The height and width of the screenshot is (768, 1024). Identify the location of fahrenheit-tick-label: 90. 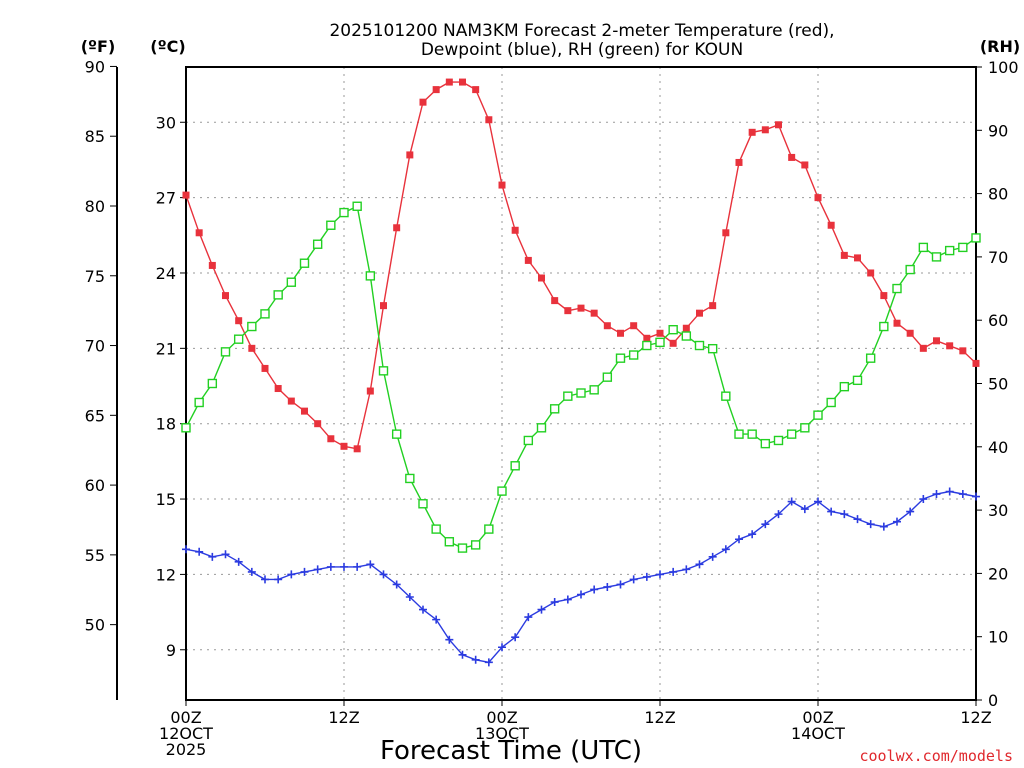
(95, 66).